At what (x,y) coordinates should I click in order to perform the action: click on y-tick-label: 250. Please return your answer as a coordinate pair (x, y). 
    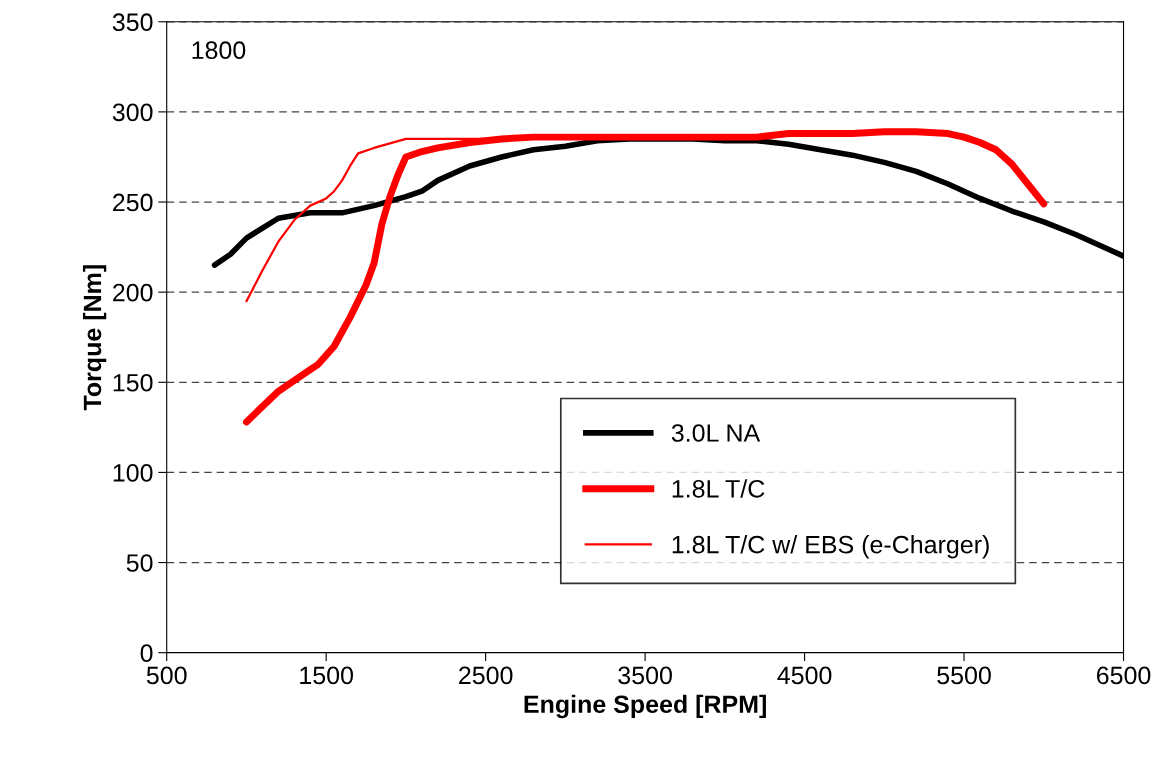
    Looking at the image, I should click on (133, 202).